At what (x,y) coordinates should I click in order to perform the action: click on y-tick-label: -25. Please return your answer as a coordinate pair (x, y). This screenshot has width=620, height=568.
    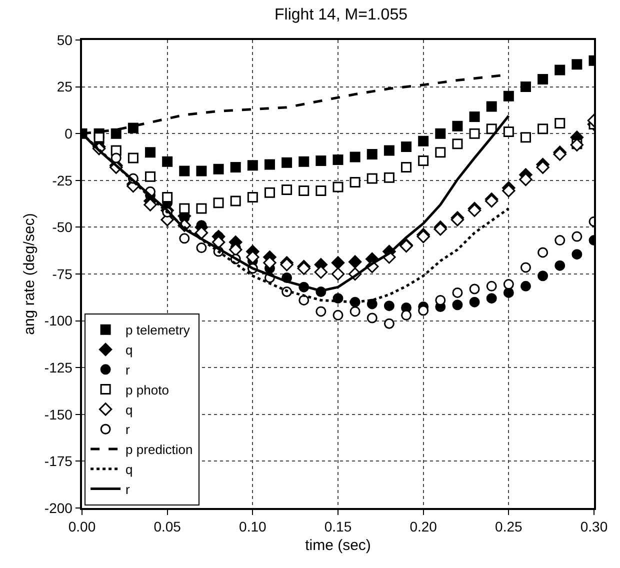
    Looking at the image, I should click on (62, 180).